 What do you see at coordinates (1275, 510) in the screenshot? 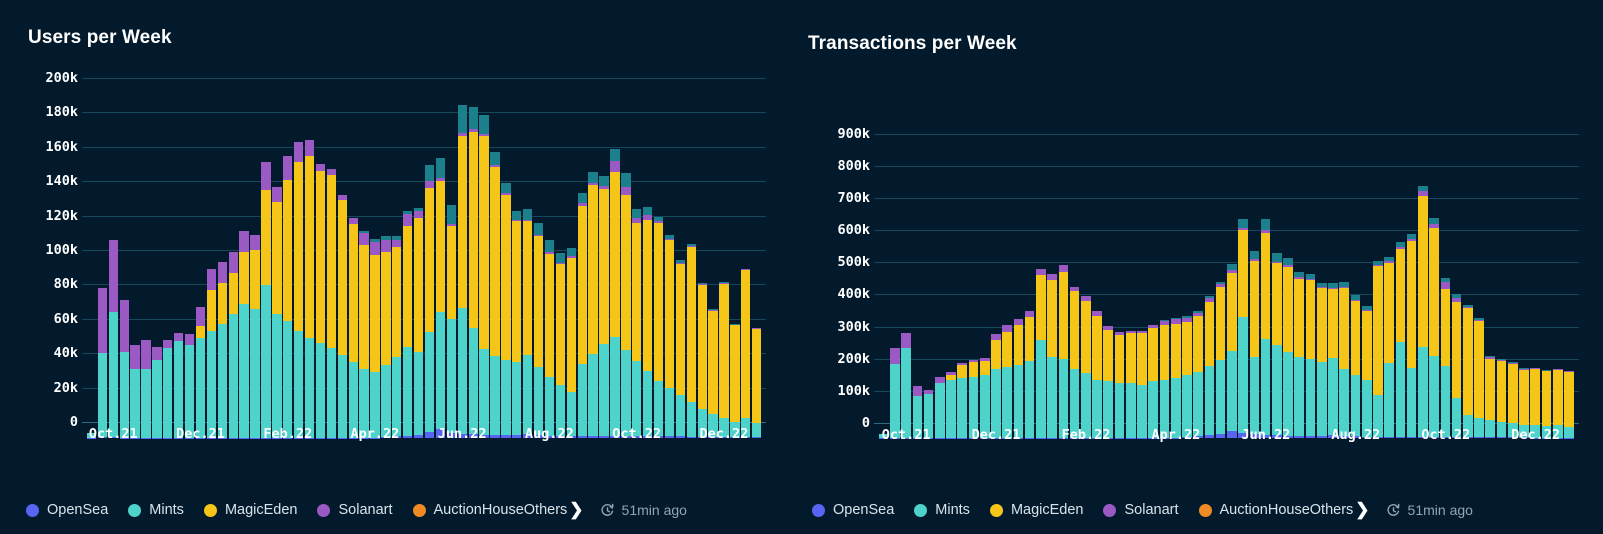
I see `legend-item-auctionhouseothers: AuctionHouseOthers` at bounding box center [1275, 510].